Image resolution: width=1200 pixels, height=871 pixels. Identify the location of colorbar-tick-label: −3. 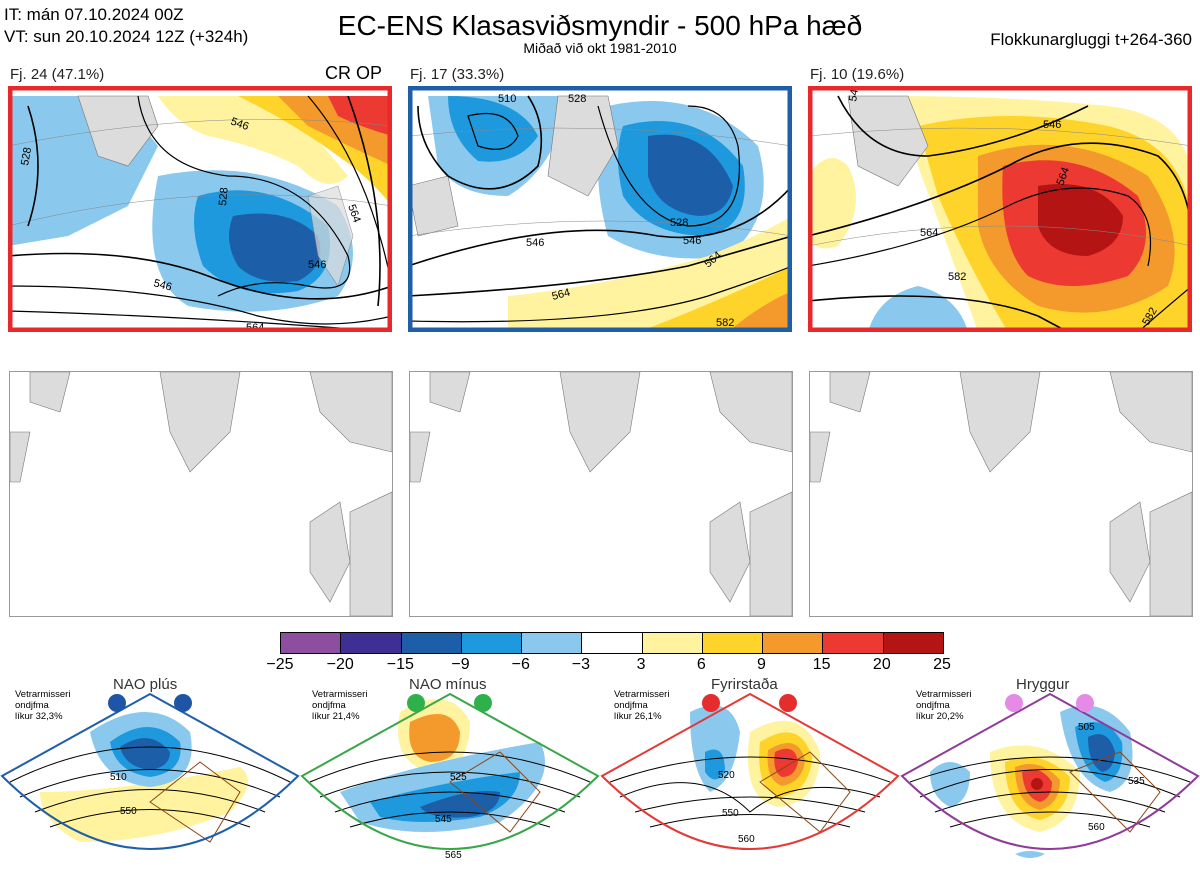
(581, 664).